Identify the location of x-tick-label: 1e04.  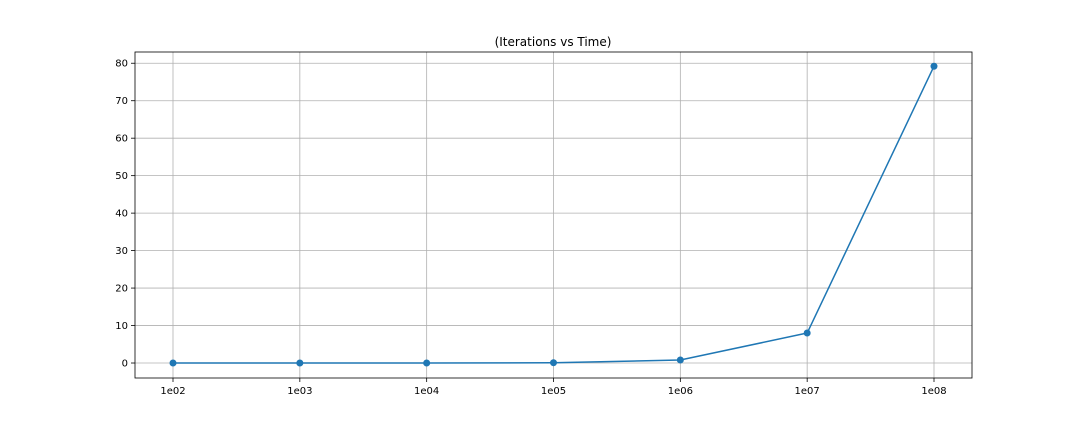
(426, 391).